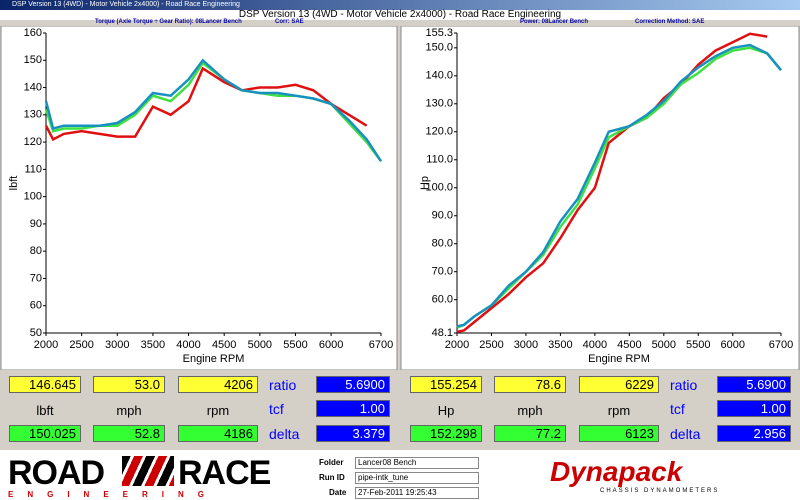  I want to click on y-tick-label: 80.0, so click(442, 244).